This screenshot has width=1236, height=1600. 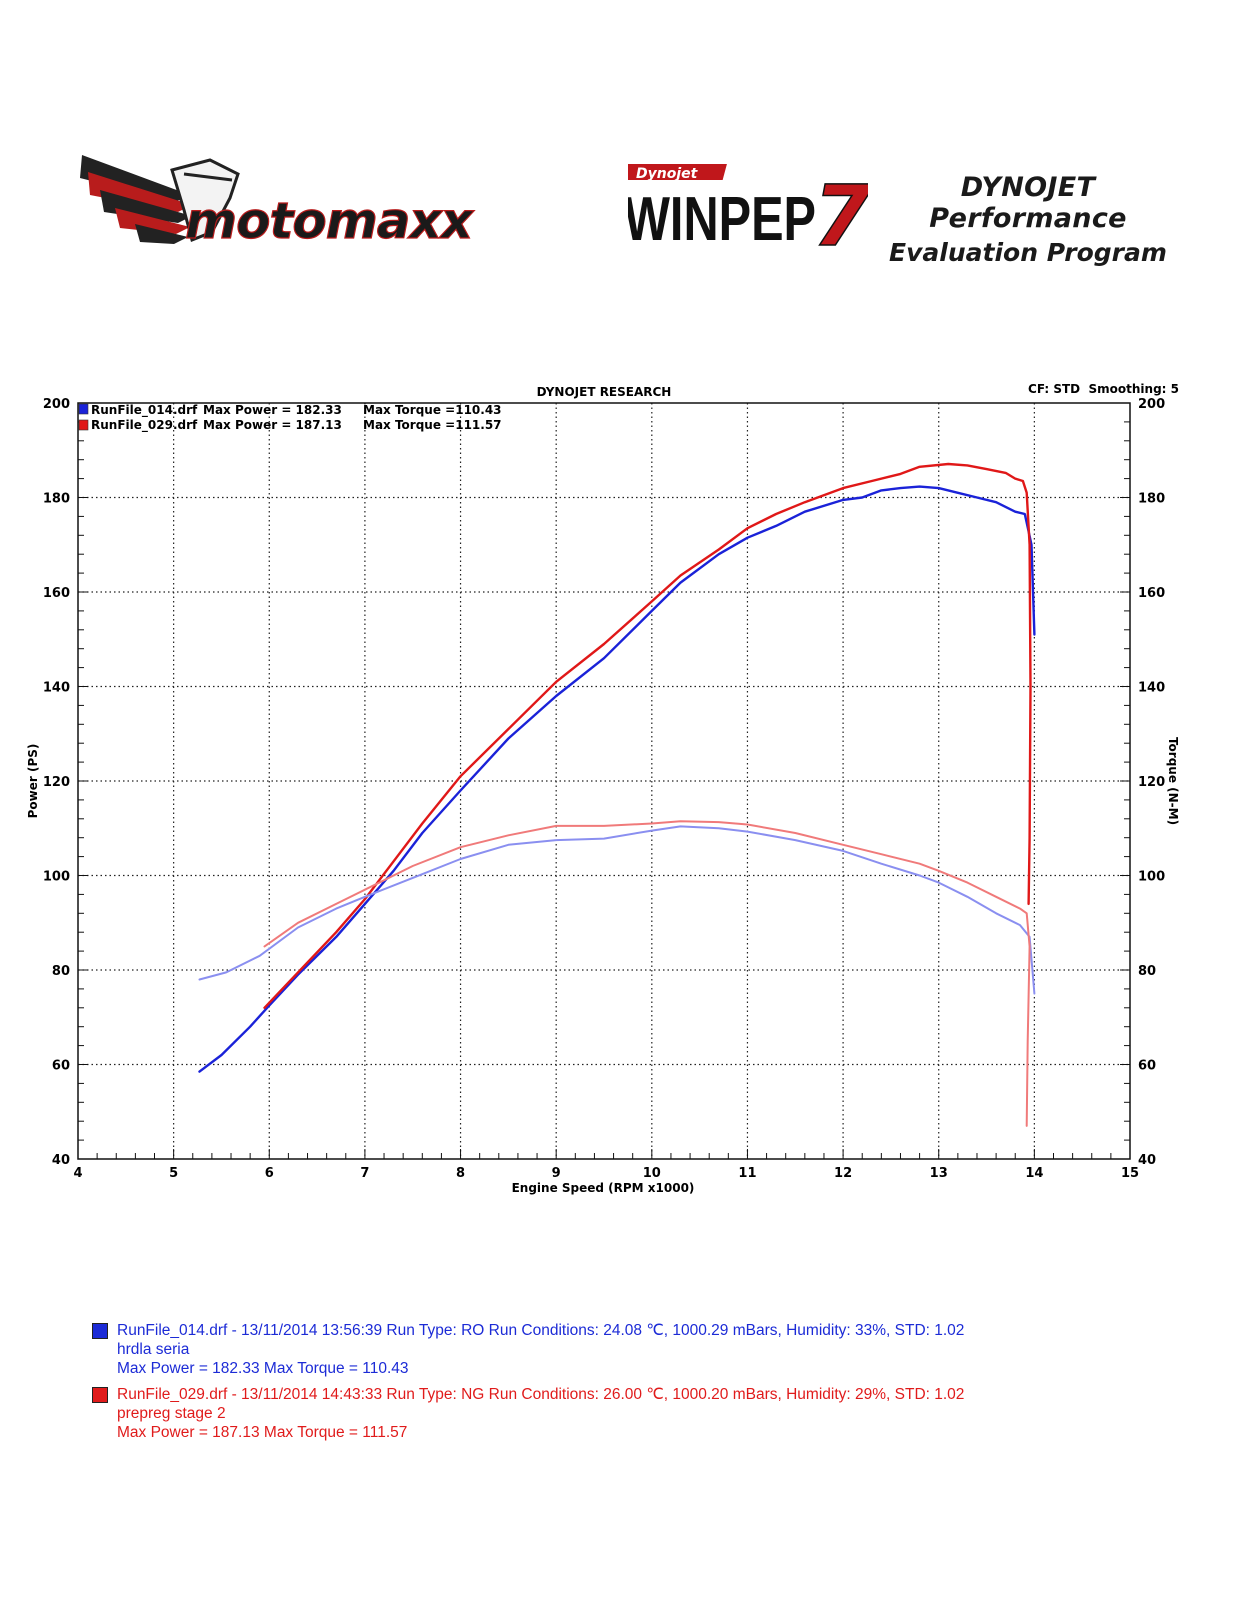 What do you see at coordinates (83, 409) in the screenshot?
I see `legend-swatch-blue` at bounding box center [83, 409].